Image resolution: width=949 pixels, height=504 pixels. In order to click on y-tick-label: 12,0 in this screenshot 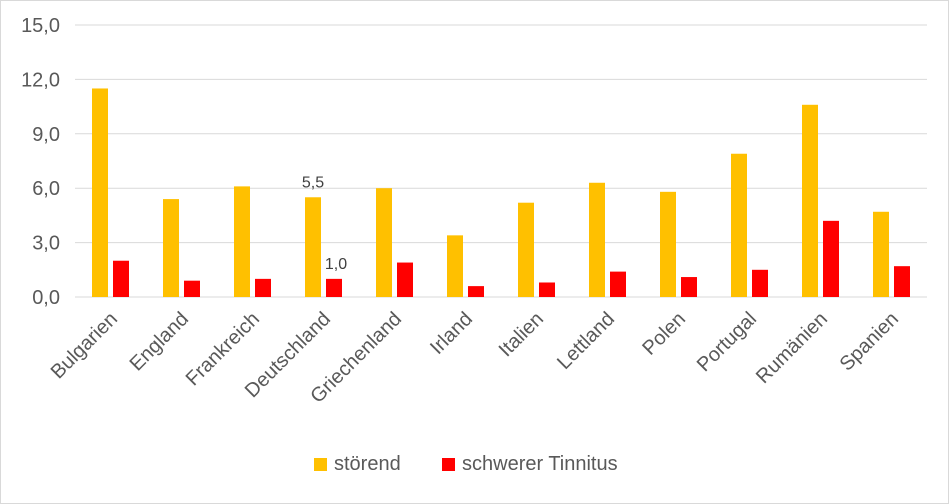, I will do `click(40, 80)`.